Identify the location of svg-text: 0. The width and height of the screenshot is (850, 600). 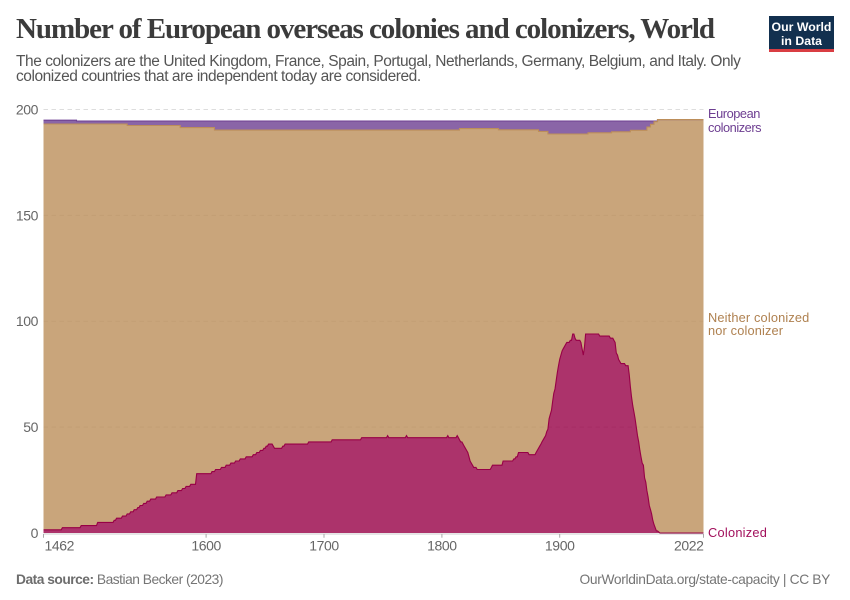
(35, 533).